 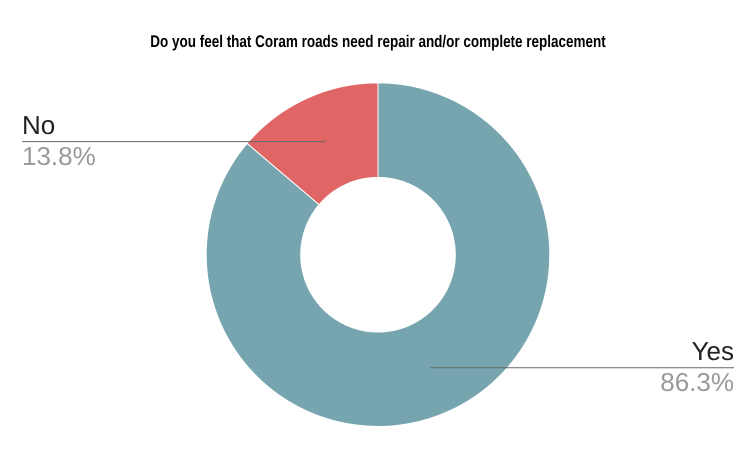 I want to click on slice-label: Yes, so click(x=713, y=351).